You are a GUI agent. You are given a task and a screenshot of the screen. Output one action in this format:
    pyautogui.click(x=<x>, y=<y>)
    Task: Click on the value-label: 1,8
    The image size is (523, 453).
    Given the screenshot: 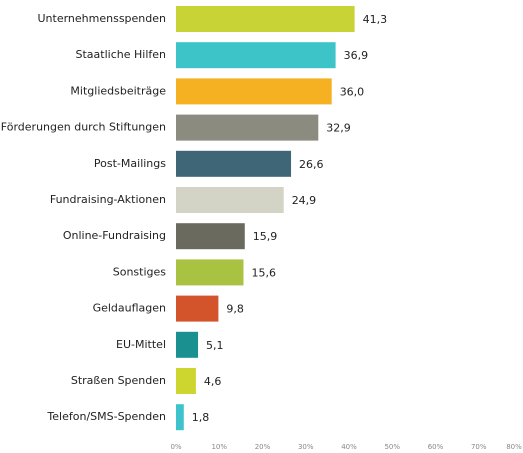 What is the action you would take?
    pyautogui.click(x=201, y=417)
    